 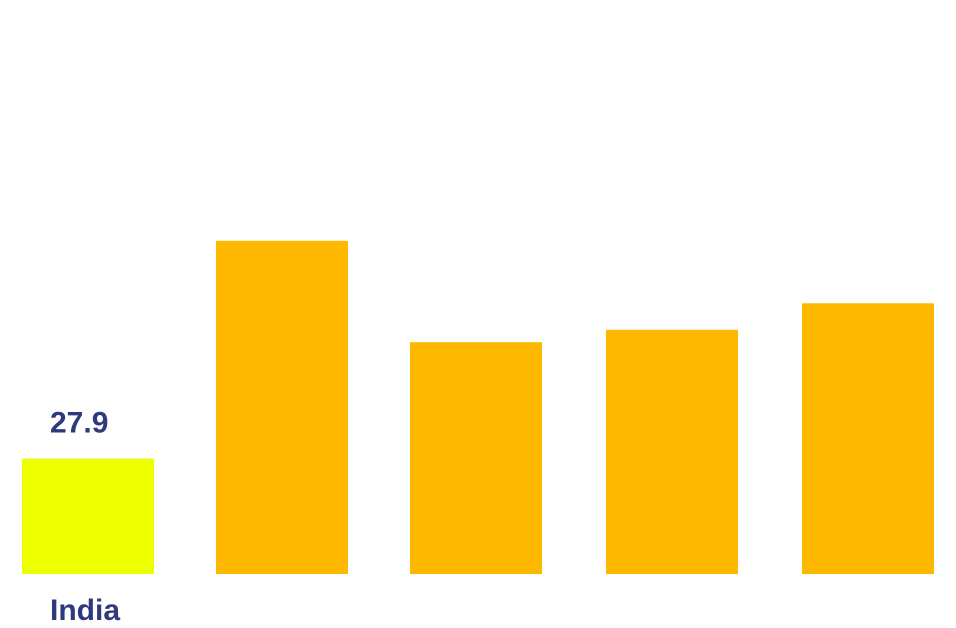 I want to click on labels-group: 27.9 India, so click(x=85, y=517).